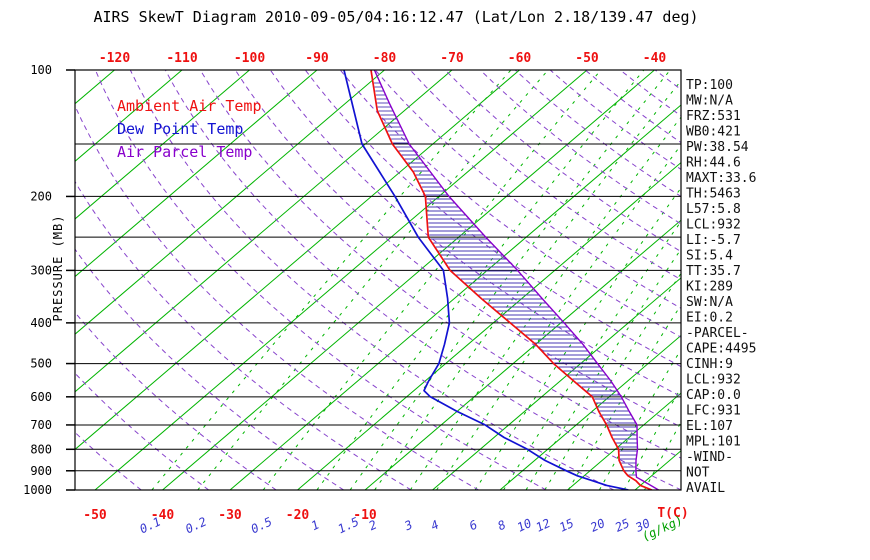 The height and width of the screenshot is (560, 870). I want to click on top-temp-label: -50, so click(587, 58).